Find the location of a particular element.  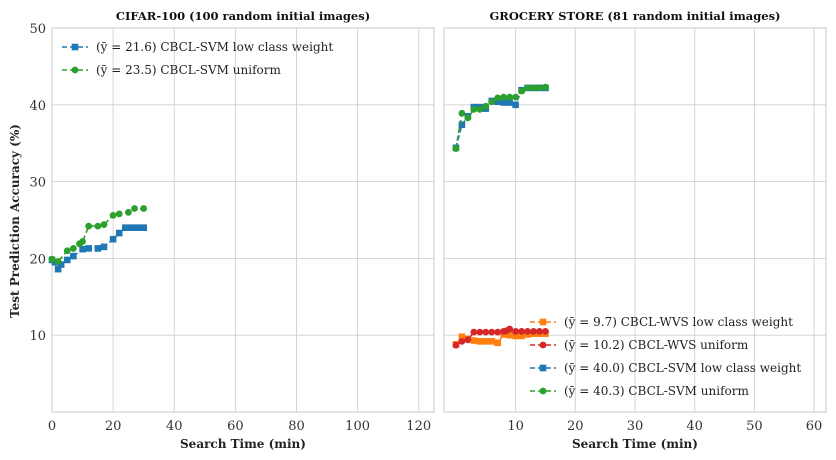

y-tick-label: 20 is located at coordinates (37, 259).